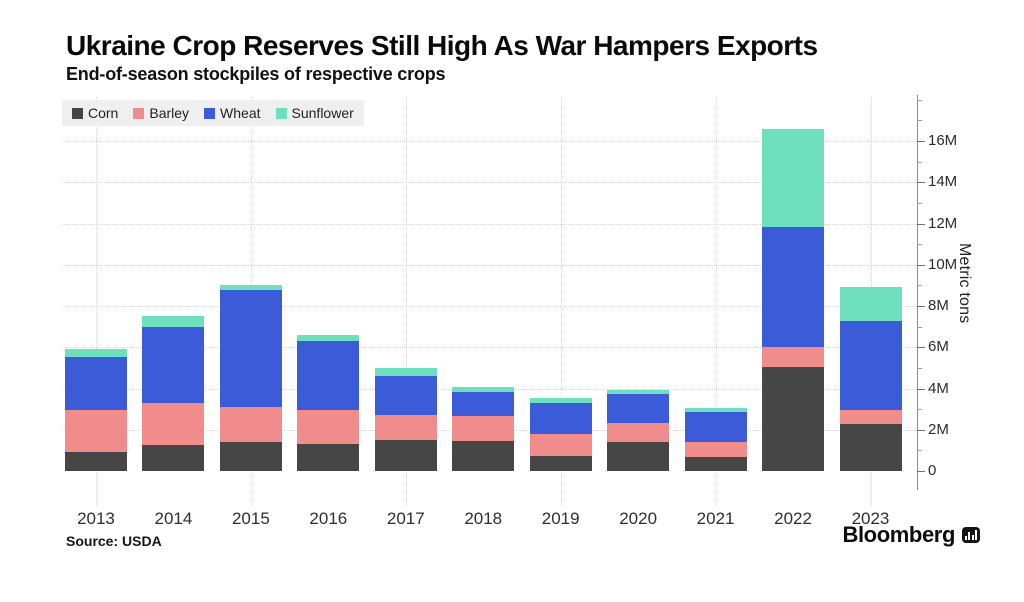 The height and width of the screenshot is (602, 1024). I want to click on x-axis-label-2017: 2017, so click(405, 518).